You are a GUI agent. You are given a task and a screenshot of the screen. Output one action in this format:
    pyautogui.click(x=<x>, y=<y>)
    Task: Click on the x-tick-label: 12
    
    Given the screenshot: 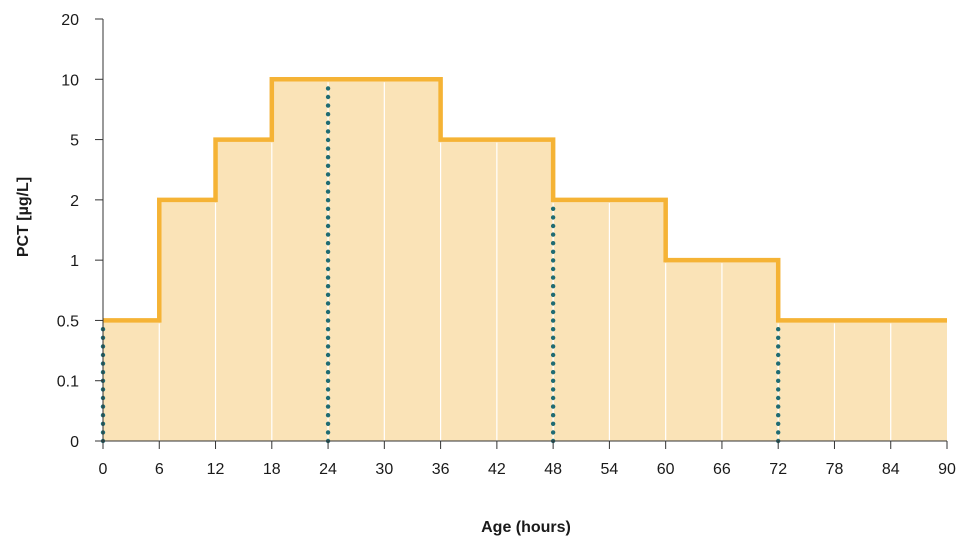 What is the action you would take?
    pyautogui.click(x=216, y=469)
    